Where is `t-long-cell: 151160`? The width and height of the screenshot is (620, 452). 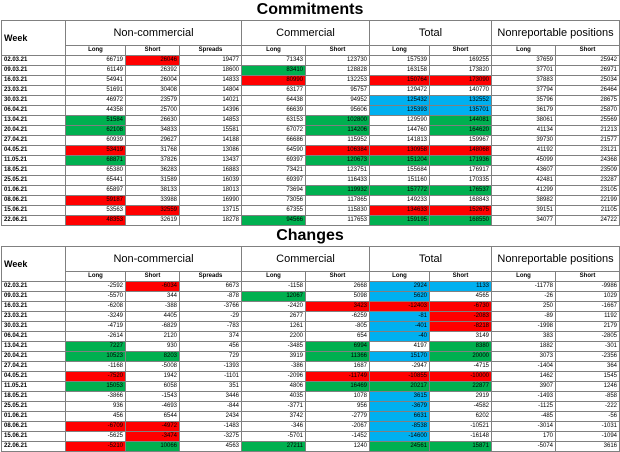
t-long-cell: 151160 is located at coordinates (399, 180).